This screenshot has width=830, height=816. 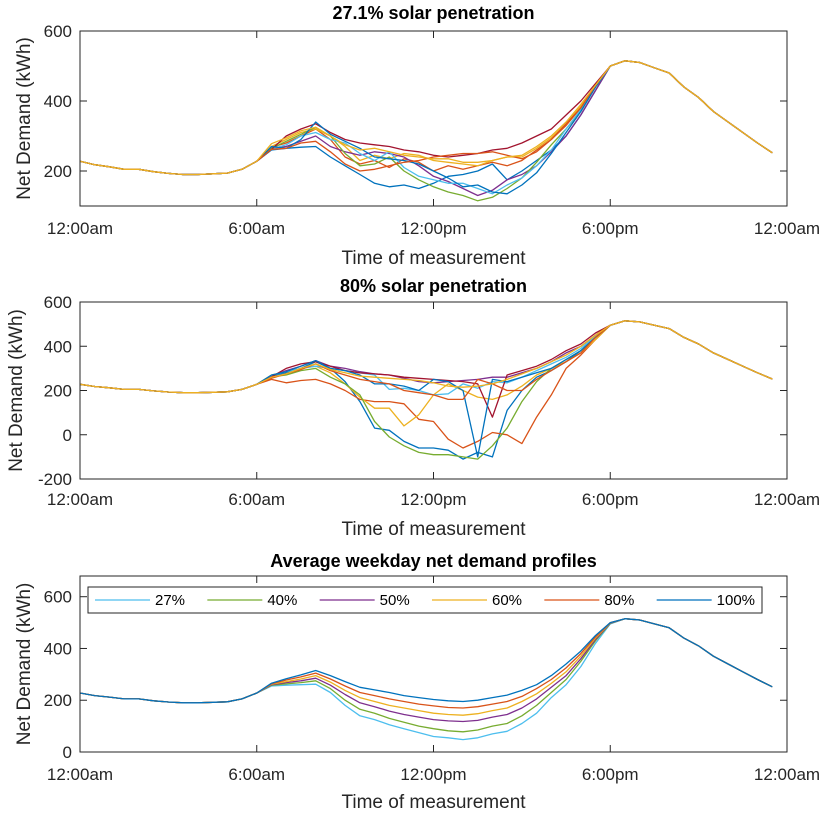 I want to click on legend: 27% 40% 50% 60% 80% 100%, so click(x=425, y=600).